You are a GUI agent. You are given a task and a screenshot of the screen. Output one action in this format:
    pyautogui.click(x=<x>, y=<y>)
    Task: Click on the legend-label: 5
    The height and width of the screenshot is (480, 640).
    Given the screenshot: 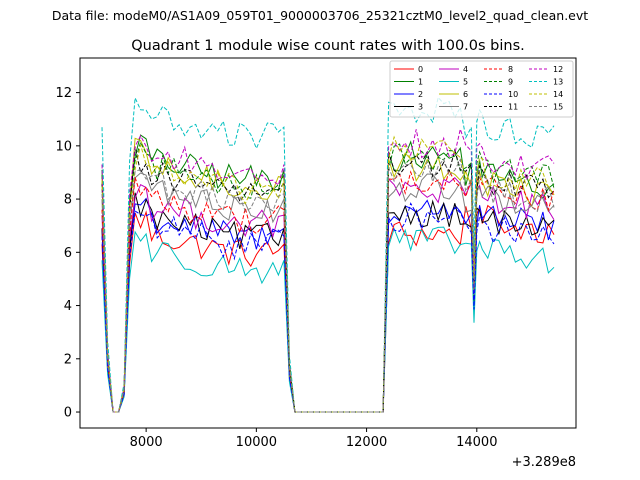 What is the action you would take?
    pyautogui.click(x=465, y=82)
    